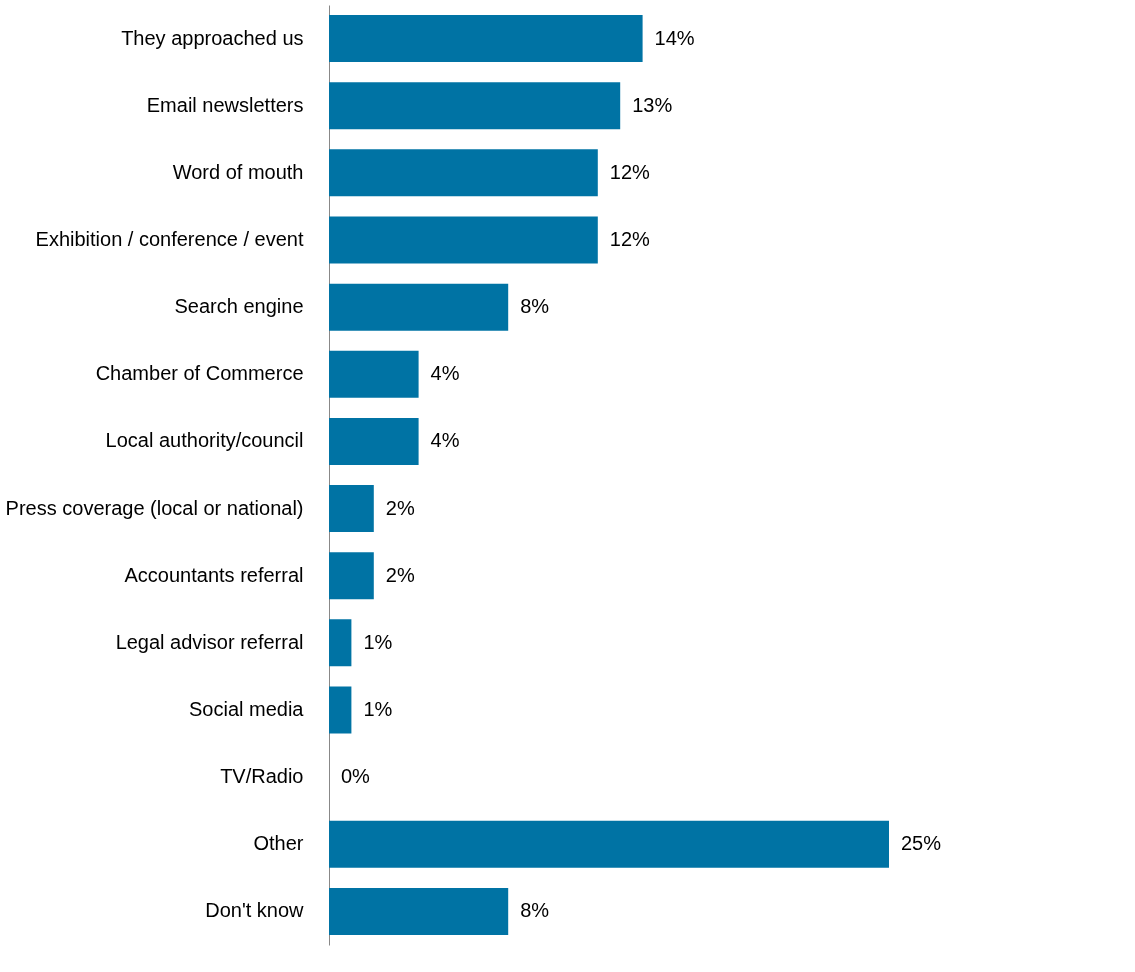 The height and width of the screenshot is (972, 1135). Describe the element at coordinates (356, 776) in the screenshot. I see `data-label: 0%` at that location.